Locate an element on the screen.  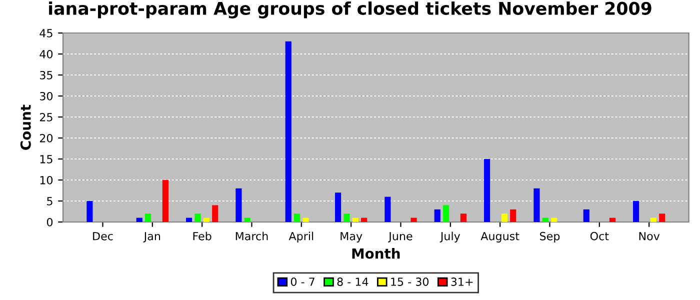
y-tick-label: 5 is located at coordinates (49, 201).